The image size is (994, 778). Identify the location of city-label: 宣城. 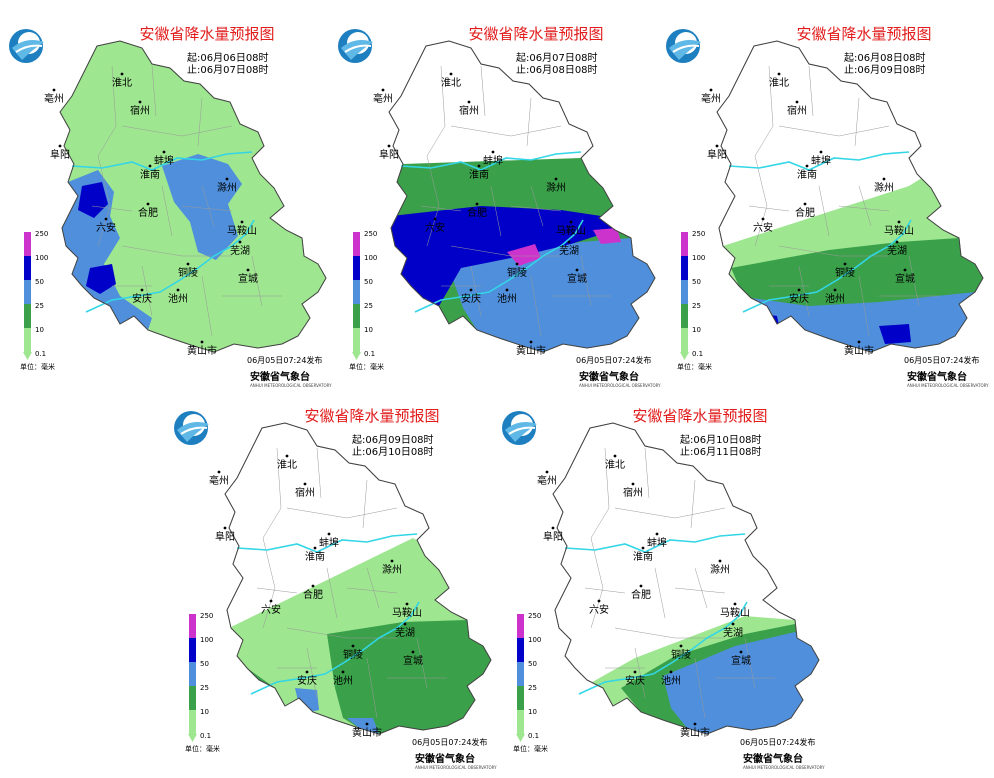
(413, 660).